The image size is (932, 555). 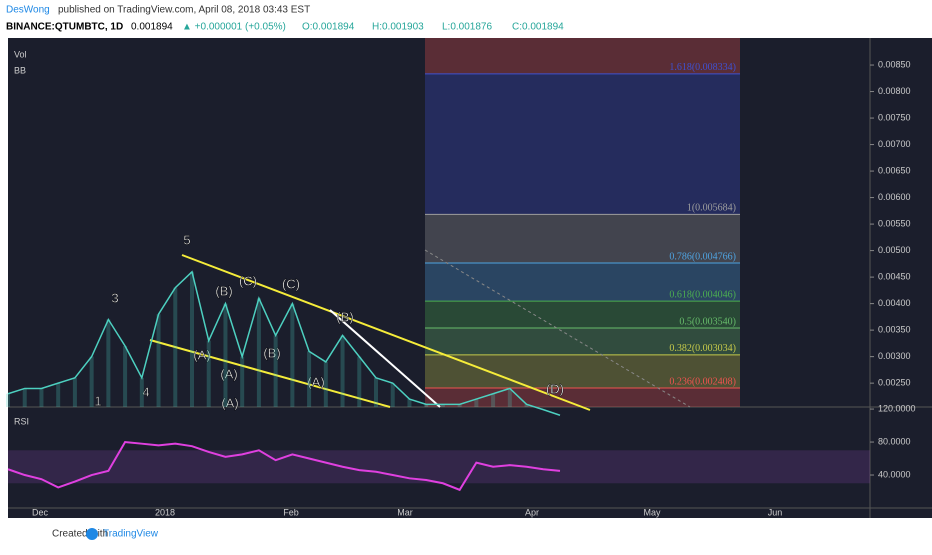 What do you see at coordinates (21, 421) in the screenshot?
I see `rsi-label: RSI` at bounding box center [21, 421].